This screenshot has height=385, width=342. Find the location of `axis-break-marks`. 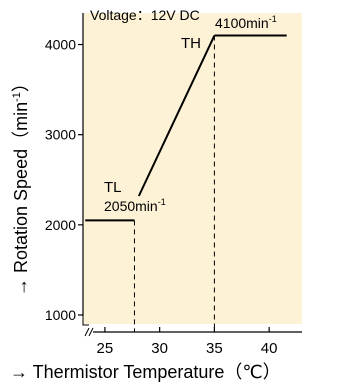

axis-break-marks is located at coordinates (88, 326).